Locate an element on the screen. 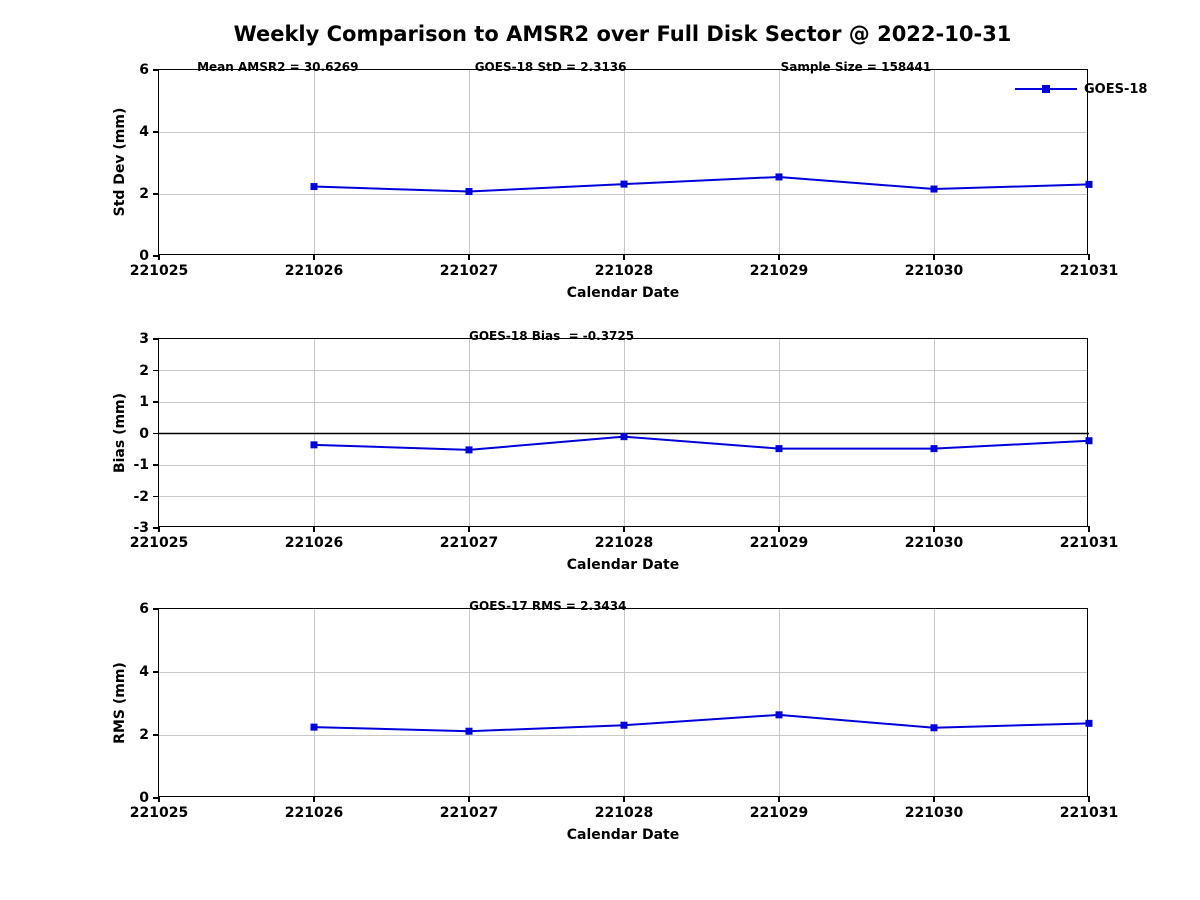 The width and height of the screenshot is (1200, 900). y-tick-label: 6 is located at coordinates (144, 70).